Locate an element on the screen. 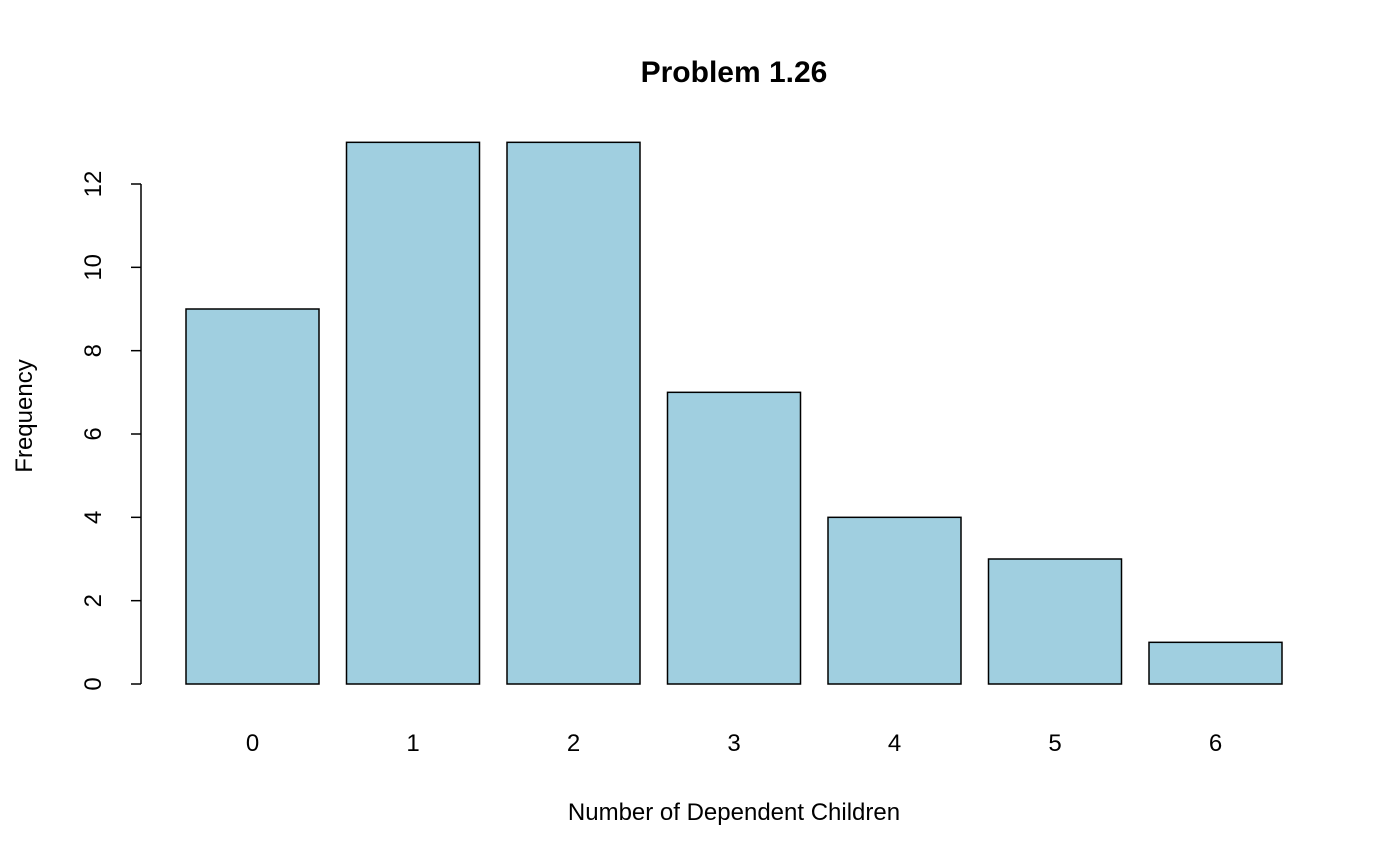 This screenshot has height=865, width=1400. y-axis-label: Frequency is located at coordinates (24, 415).